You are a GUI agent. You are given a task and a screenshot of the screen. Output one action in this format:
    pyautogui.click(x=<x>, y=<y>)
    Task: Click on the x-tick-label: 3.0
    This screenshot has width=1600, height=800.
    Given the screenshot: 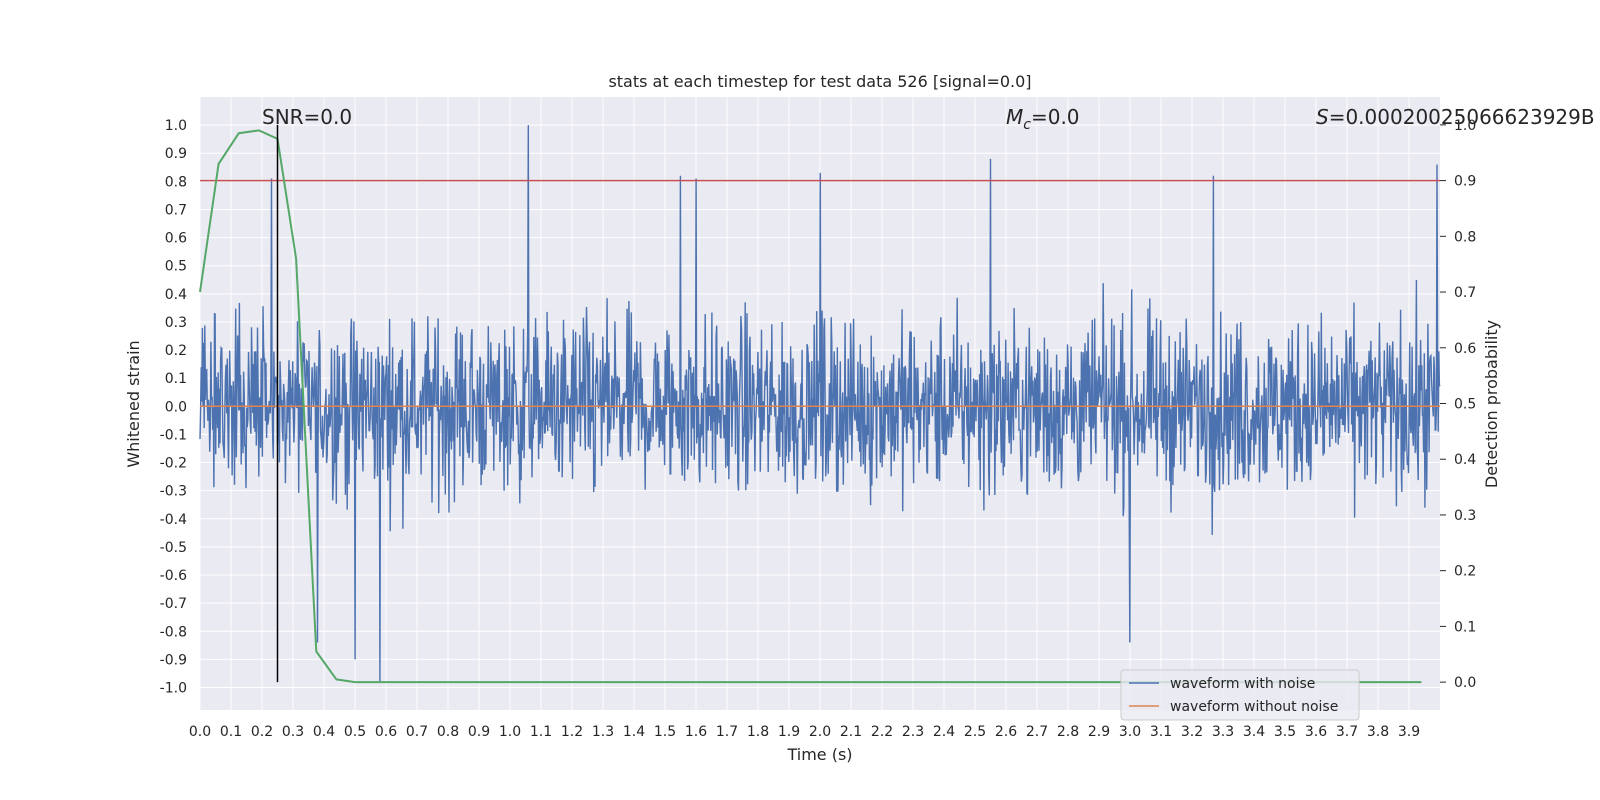 What is the action you would take?
    pyautogui.click(x=1130, y=732)
    